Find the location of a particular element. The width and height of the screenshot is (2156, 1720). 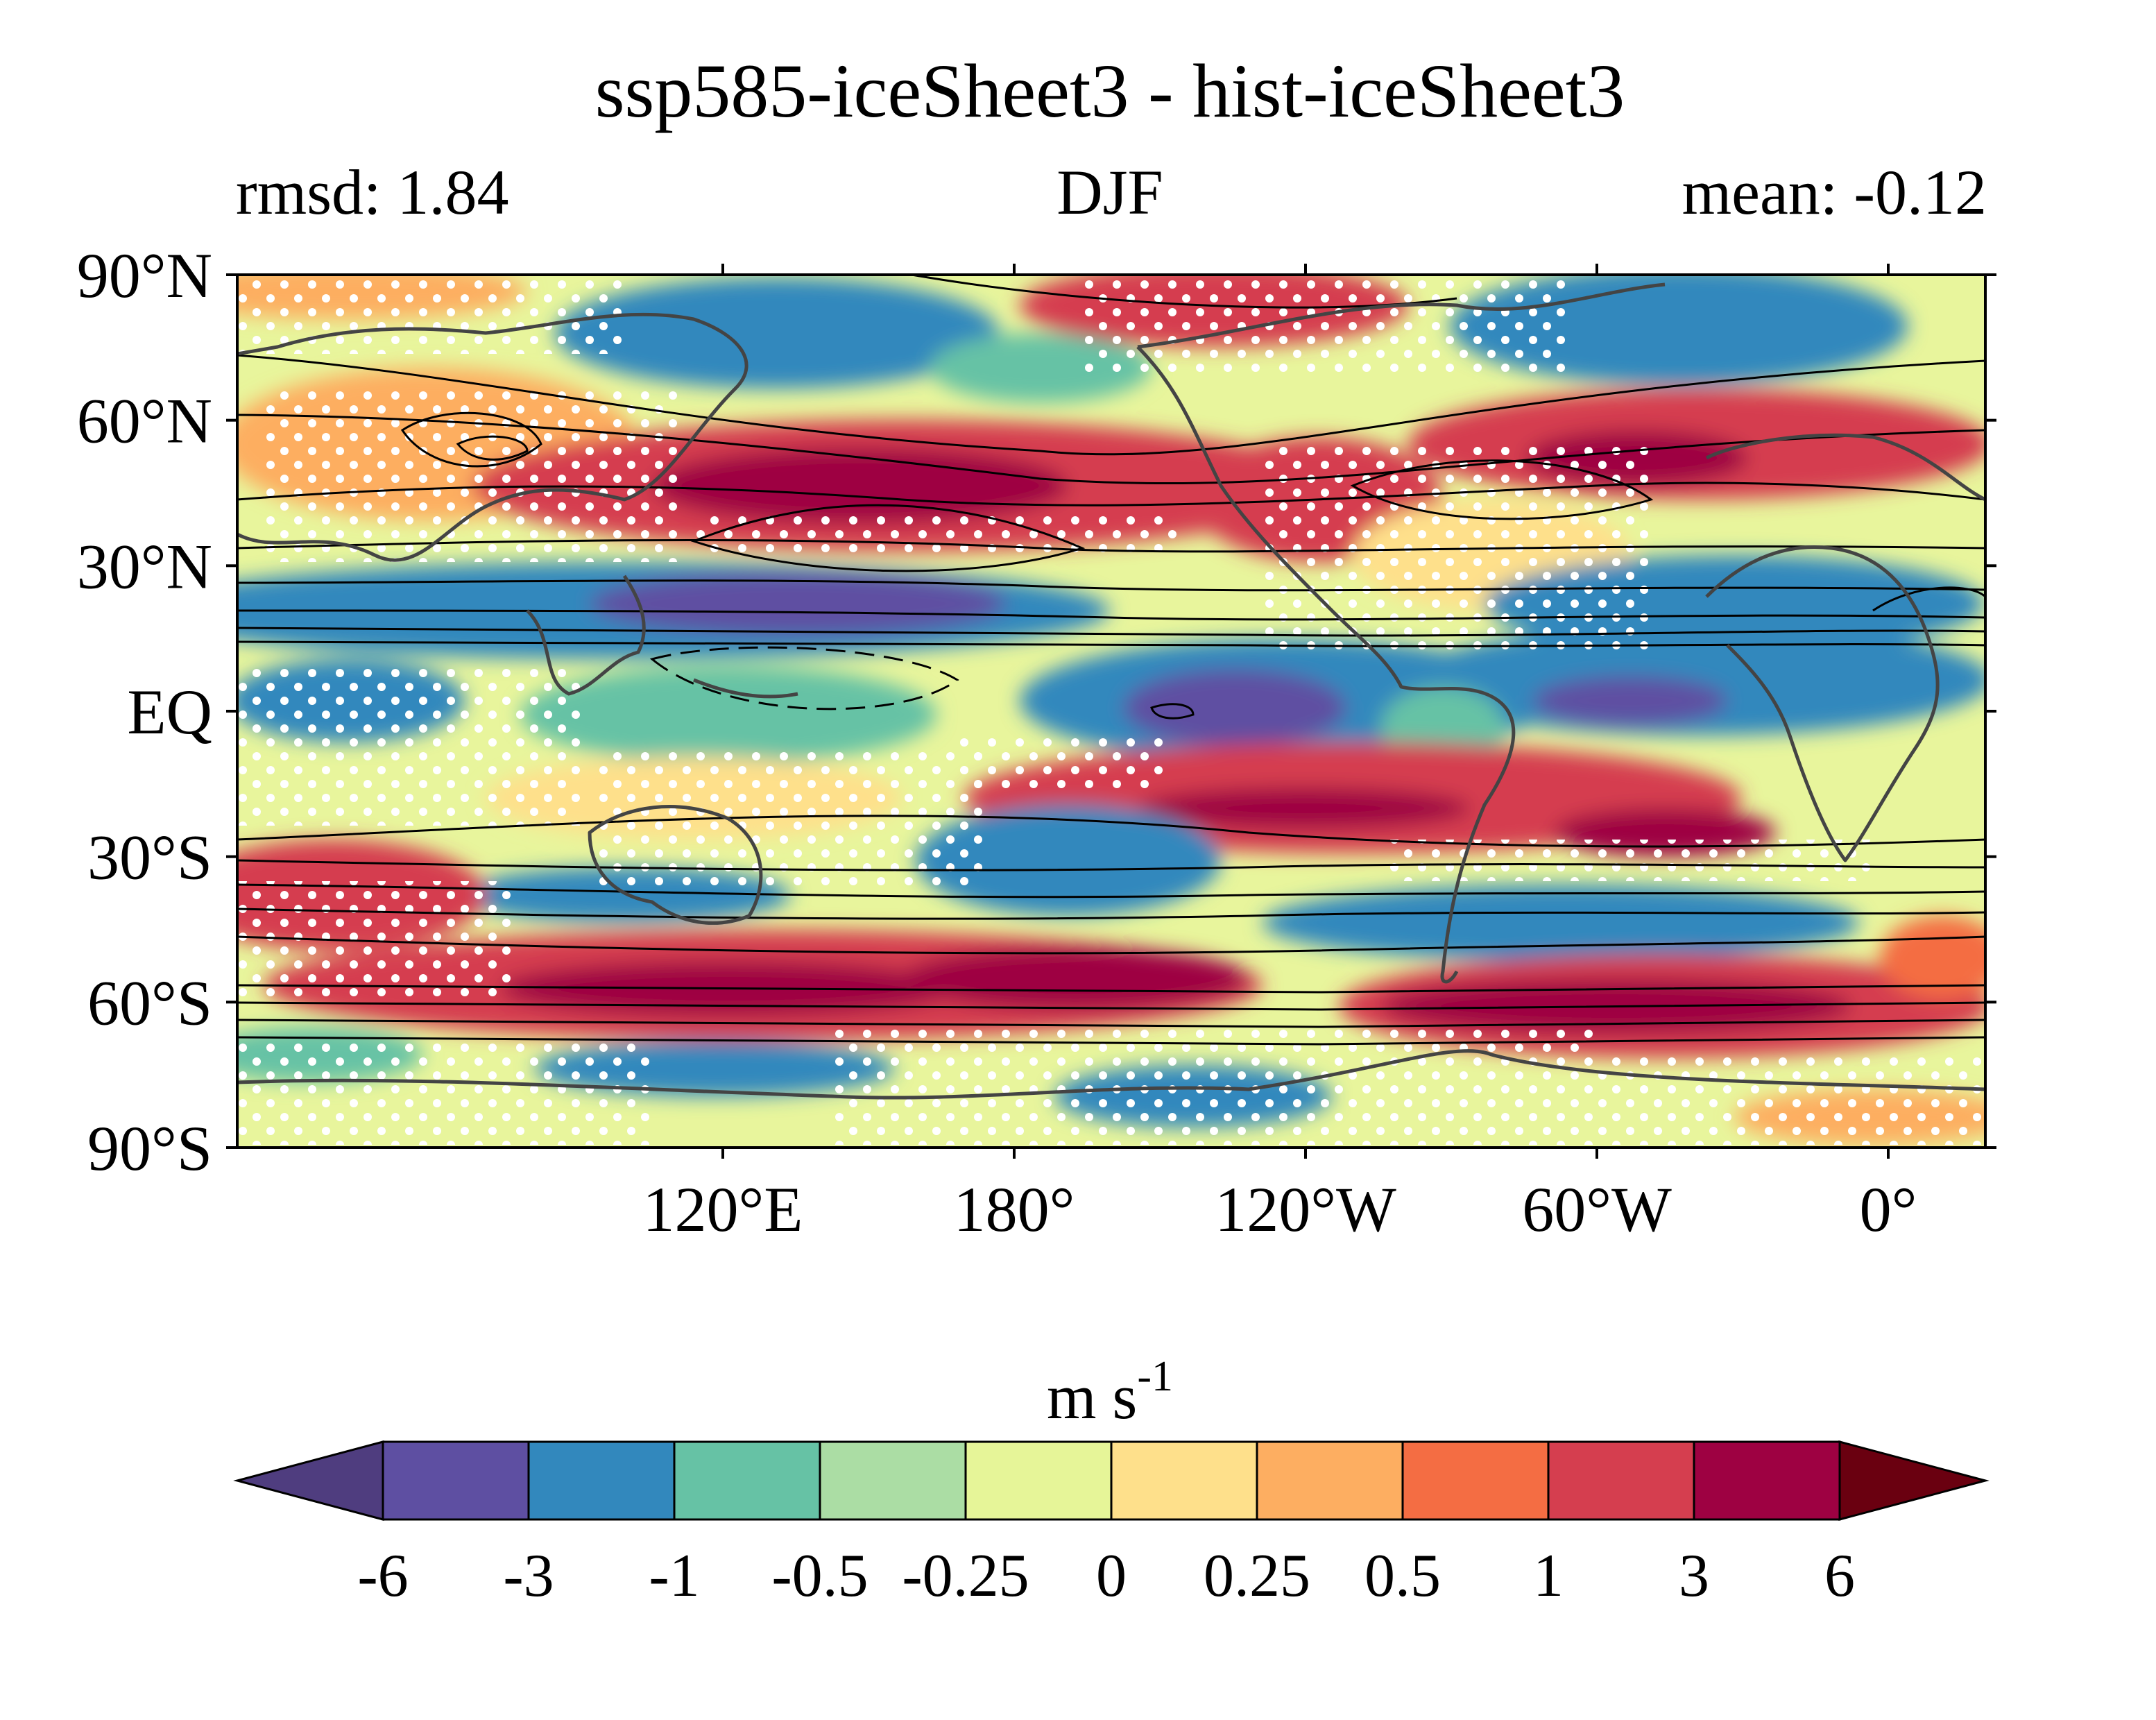

y-tick-label: 60°S is located at coordinates (149, 1002).